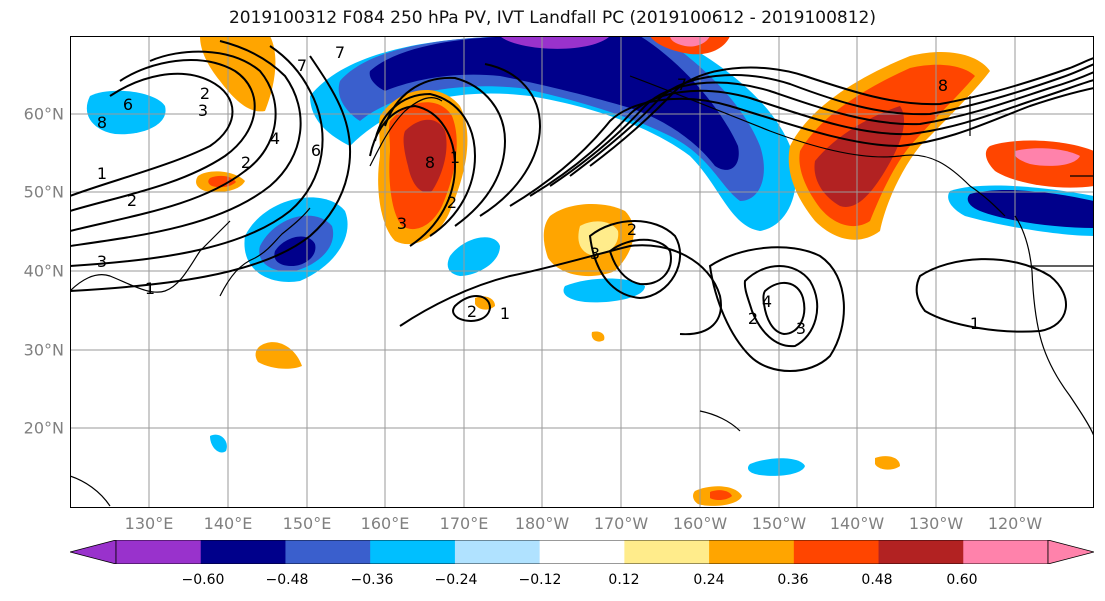 The width and height of the screenshot is (1105, 601). I want to click on lon-label: 120°W, so click(1015, 523).